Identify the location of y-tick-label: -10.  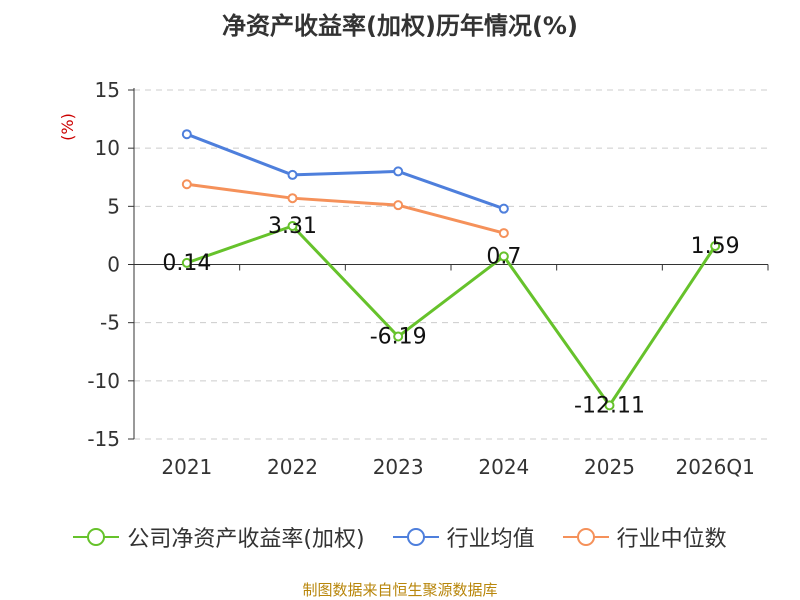
(103, 381).